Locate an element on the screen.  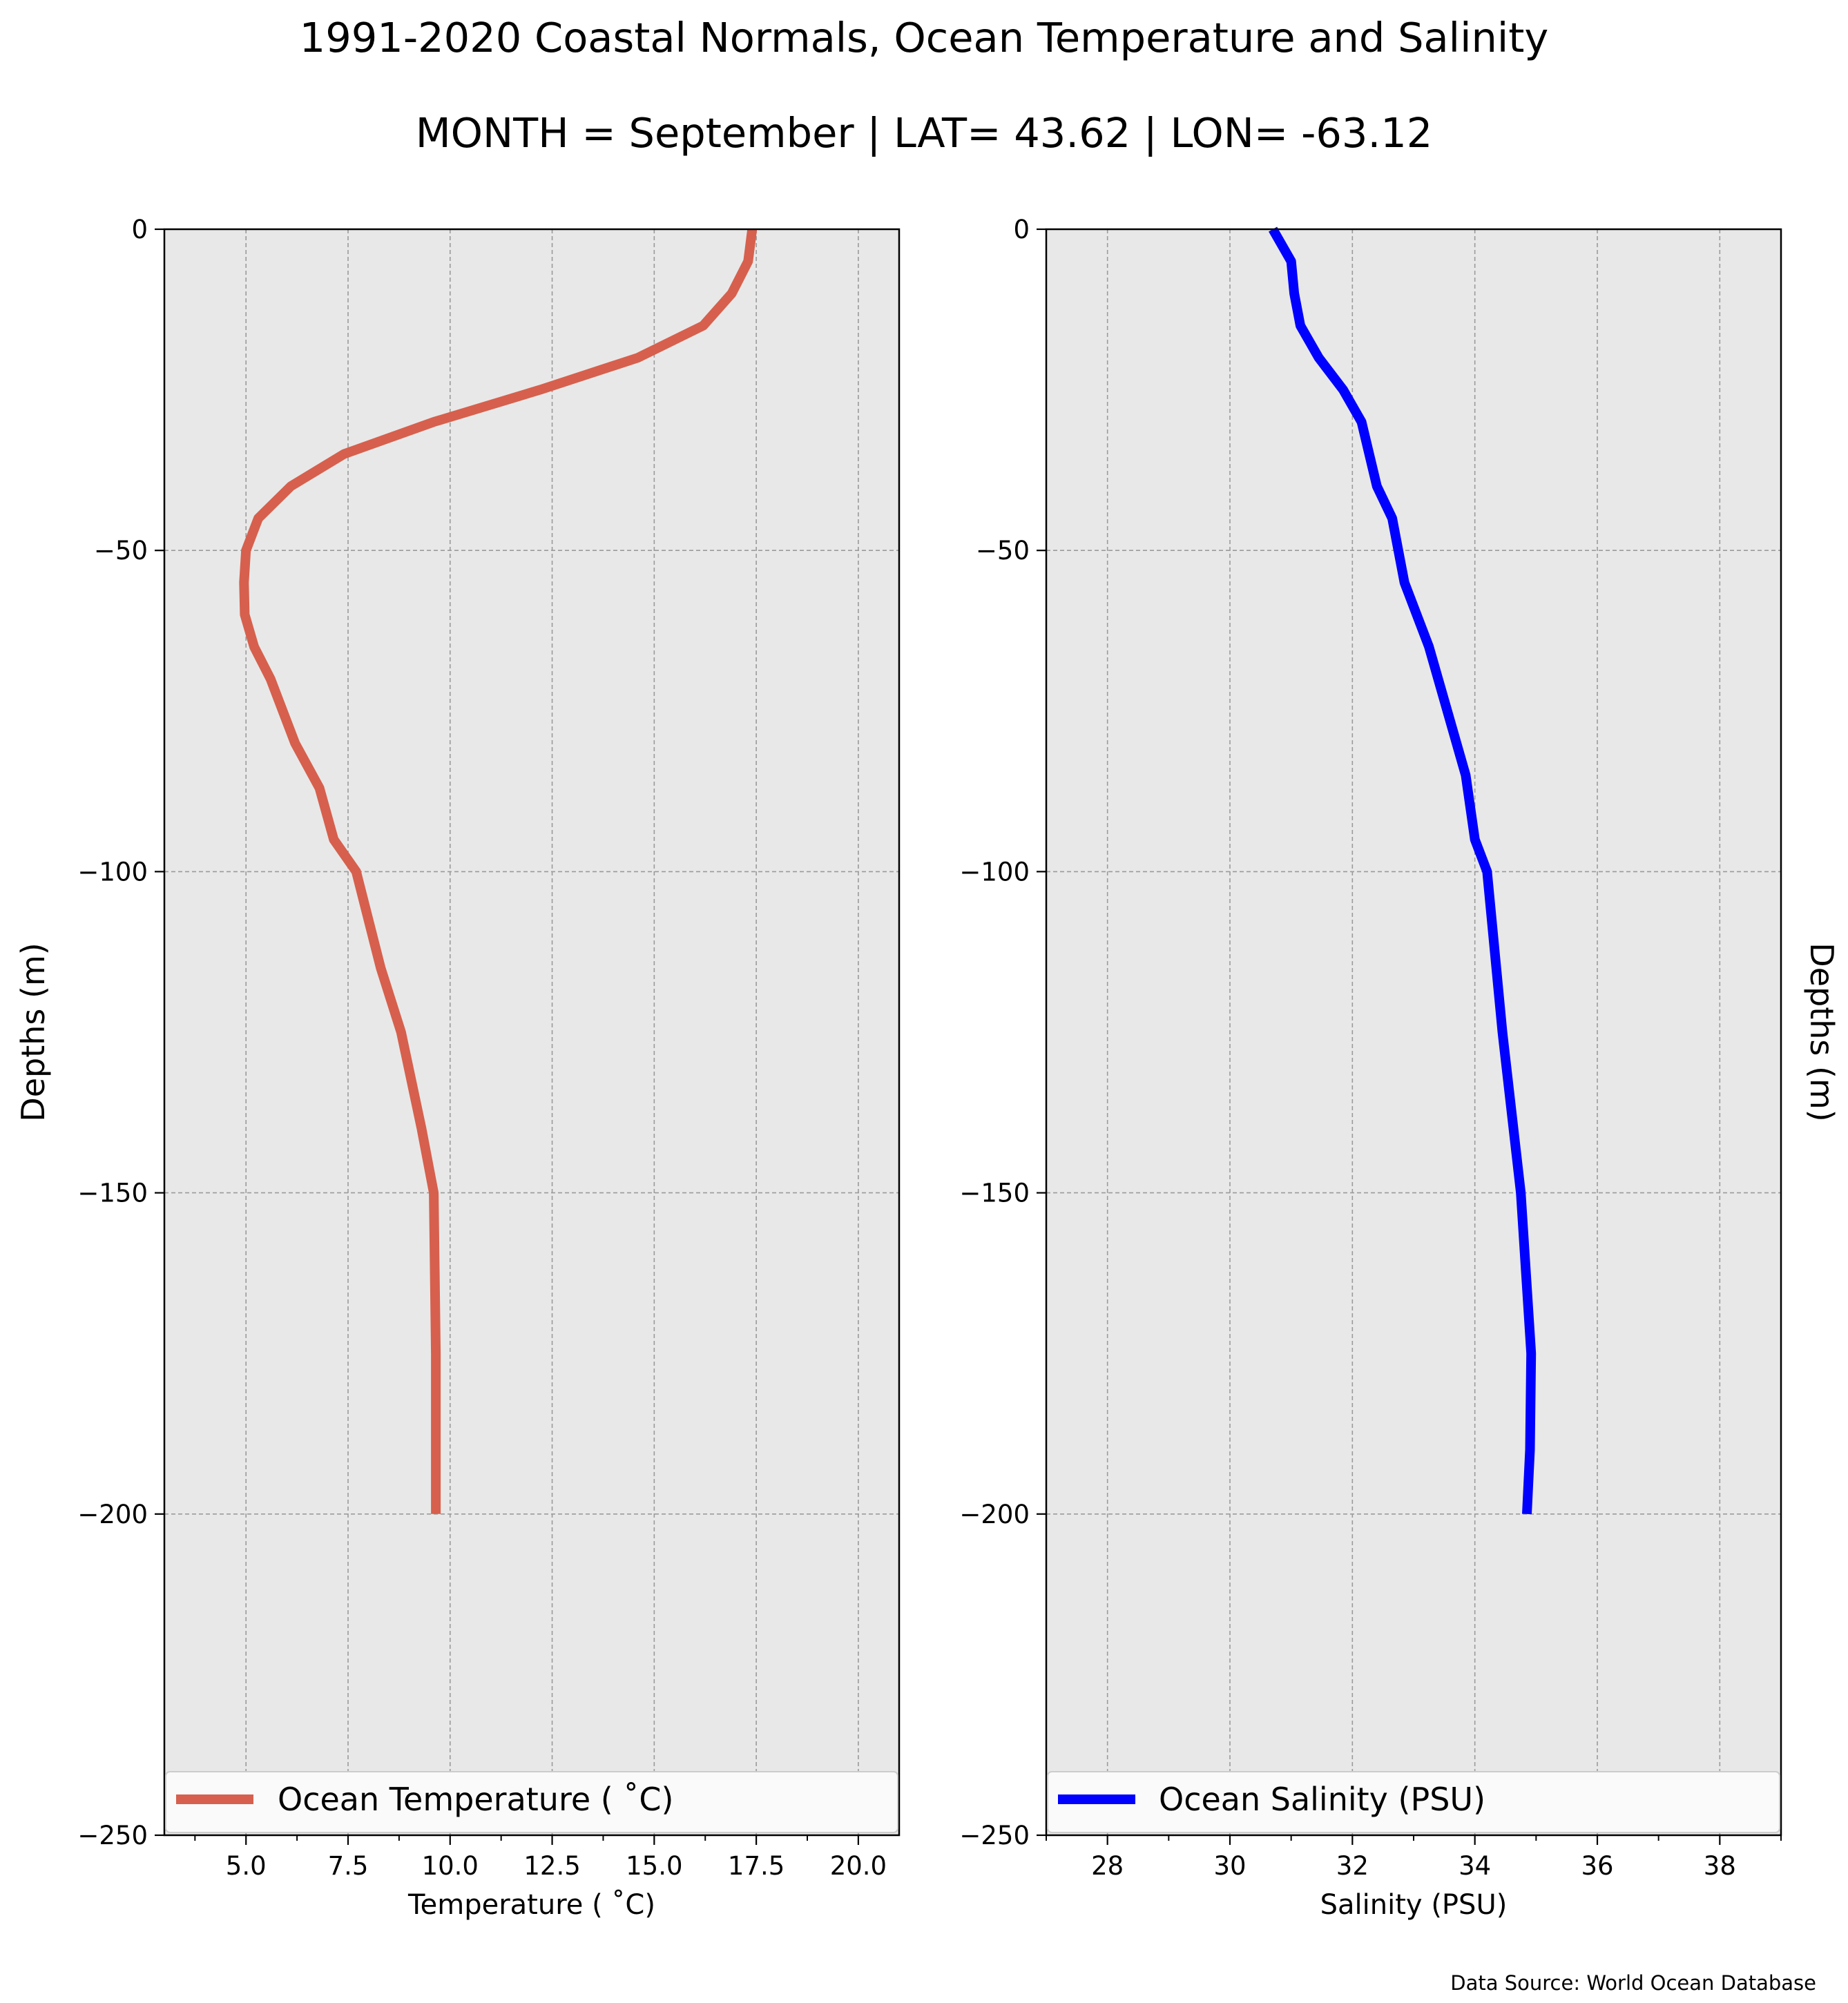
temperature-xtick-label: 12.5 is located at coordinates (551, 1866).